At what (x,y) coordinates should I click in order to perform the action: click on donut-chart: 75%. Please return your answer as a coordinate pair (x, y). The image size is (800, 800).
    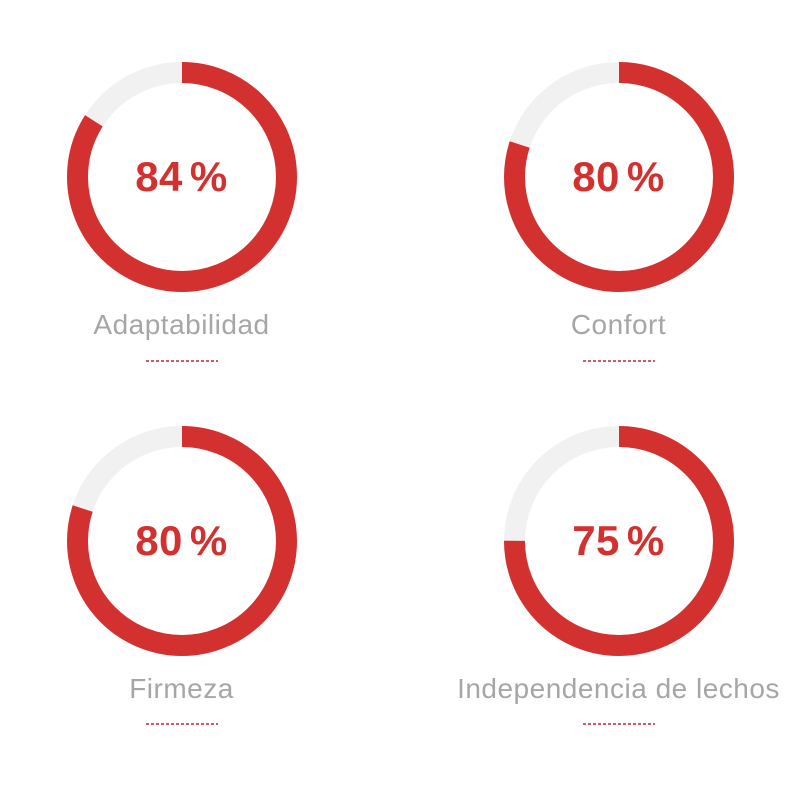
    Looking at the image, I should click on (618, 540).